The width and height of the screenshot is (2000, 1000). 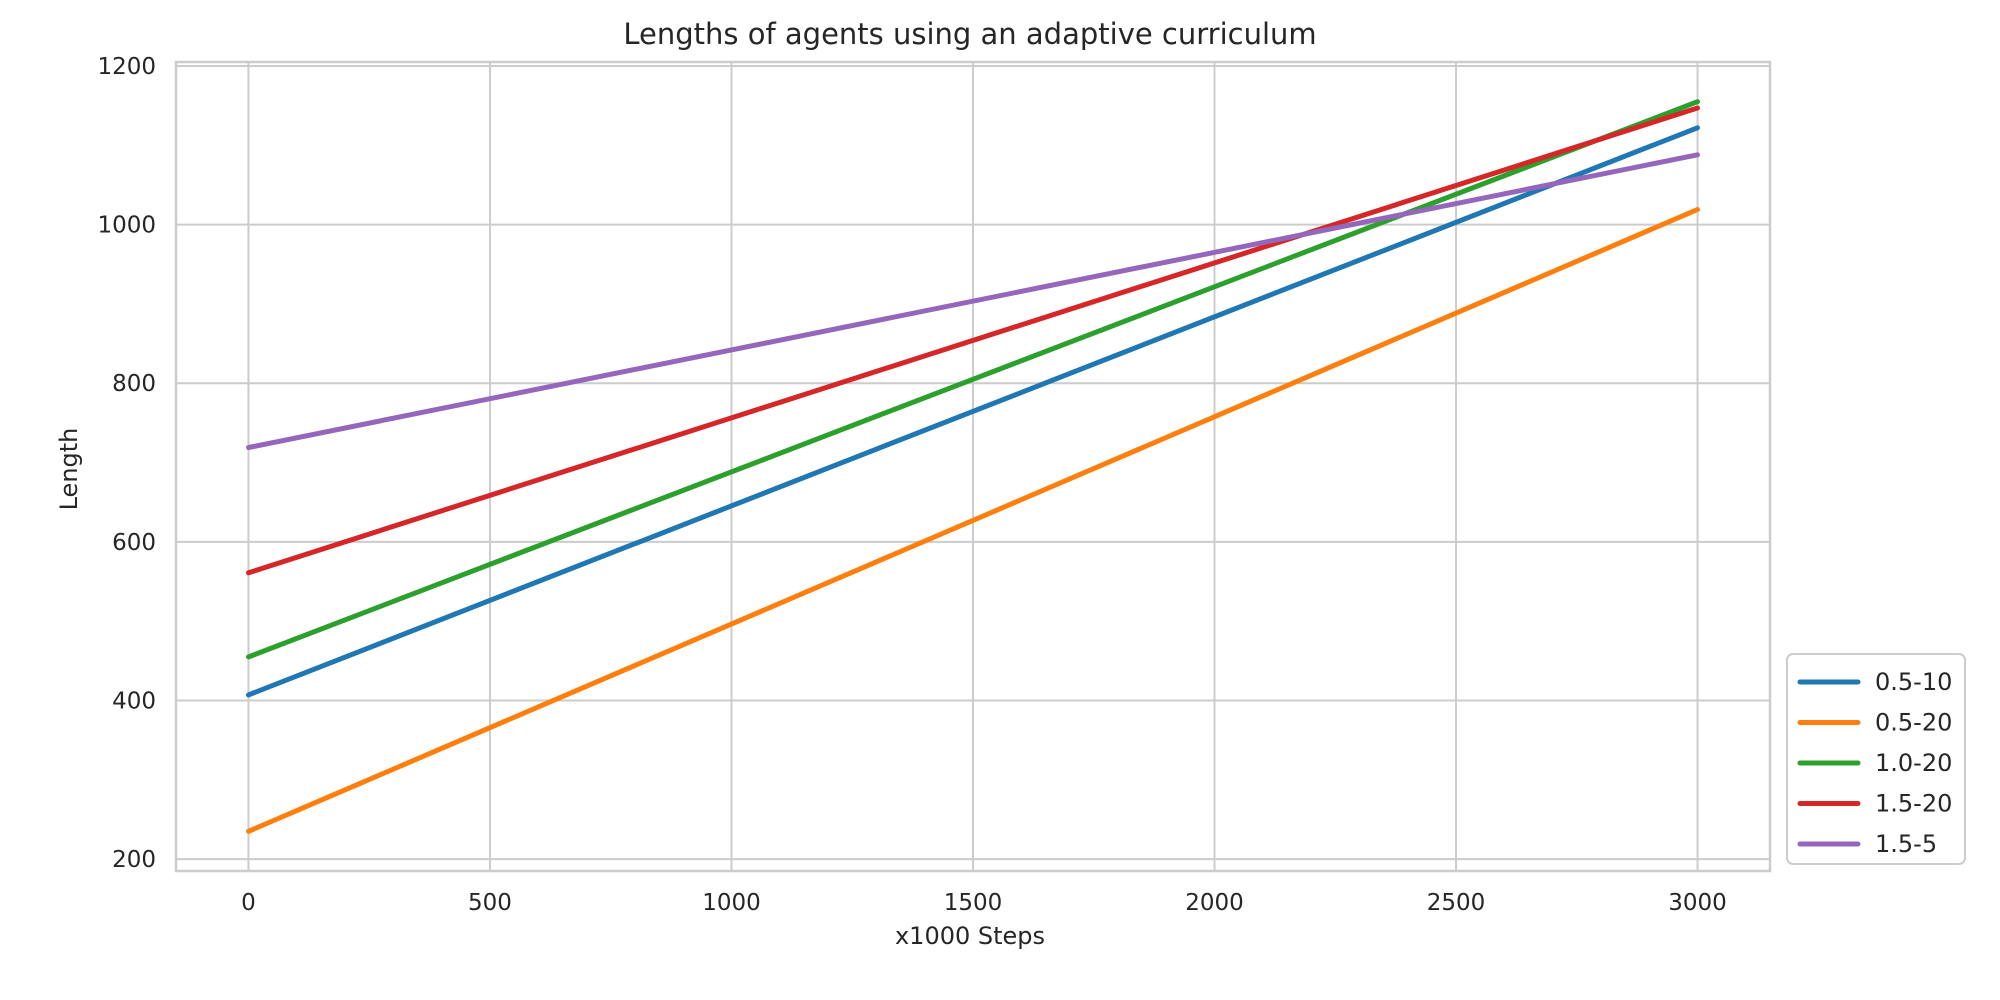 I want to click on legend-box, so click(x=1876, y=759).